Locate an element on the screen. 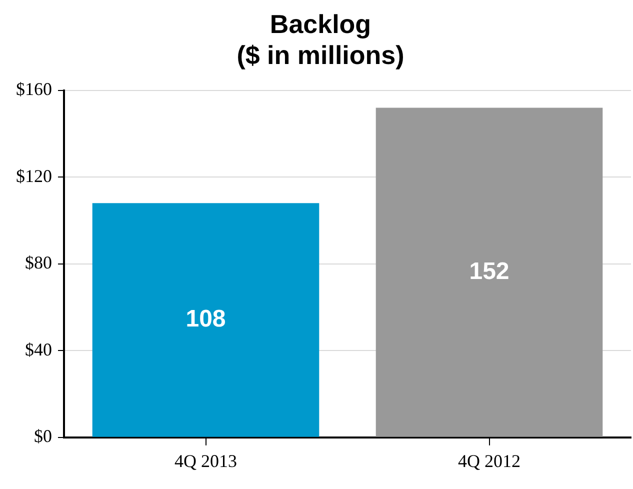  y-tick-label: $160 is located at coordinates (34, 89).